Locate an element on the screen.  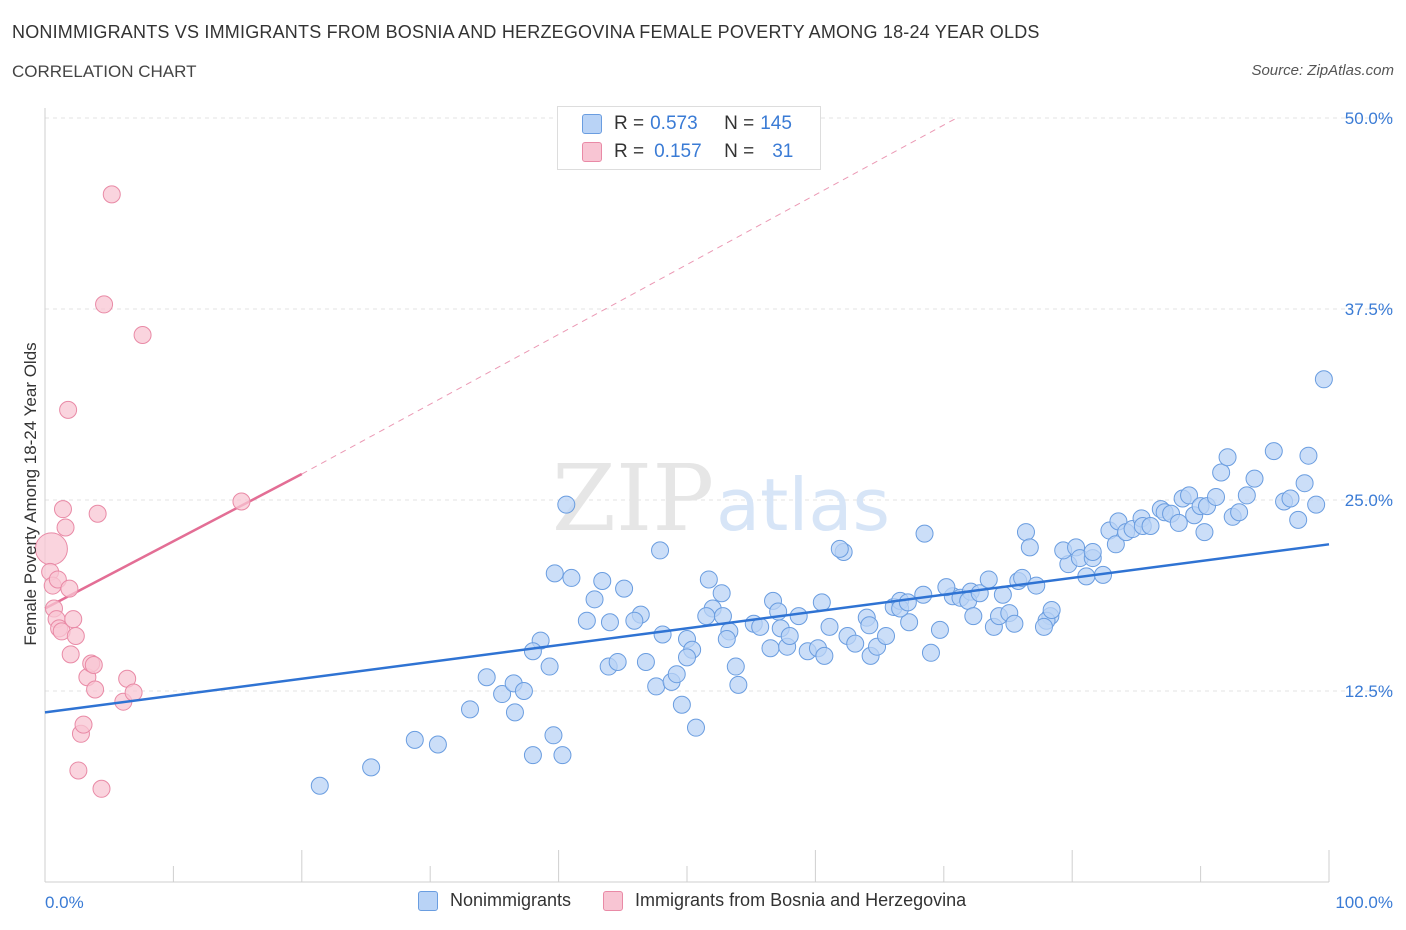
watermark-atlas: atlas is located at coordinates (803, 505).